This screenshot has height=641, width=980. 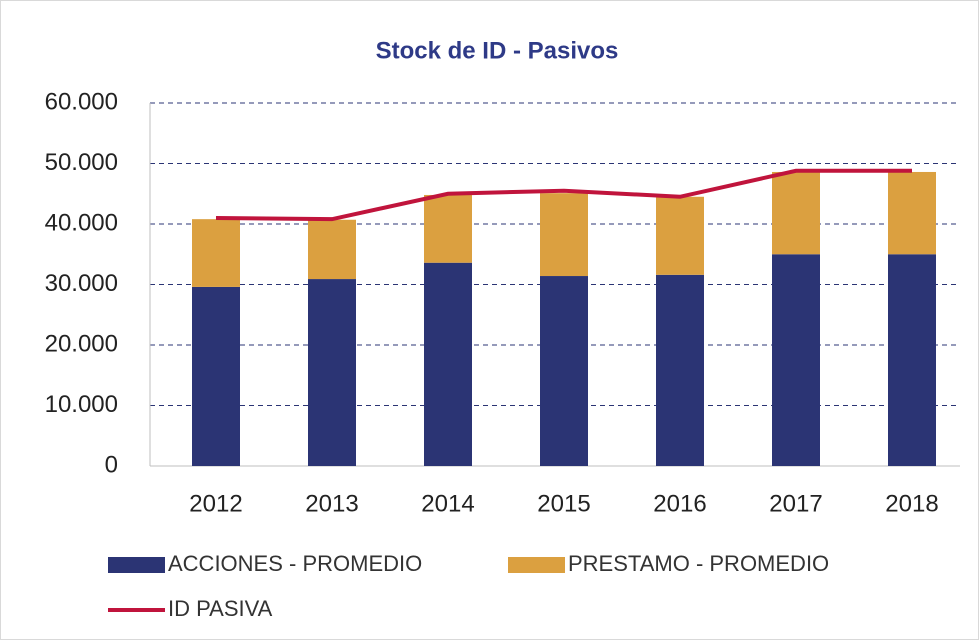 What do you see at coordinates (81, 404) in the screenshot?
I see `y-tick-label: 10.000` at bounding box center [81, 404].